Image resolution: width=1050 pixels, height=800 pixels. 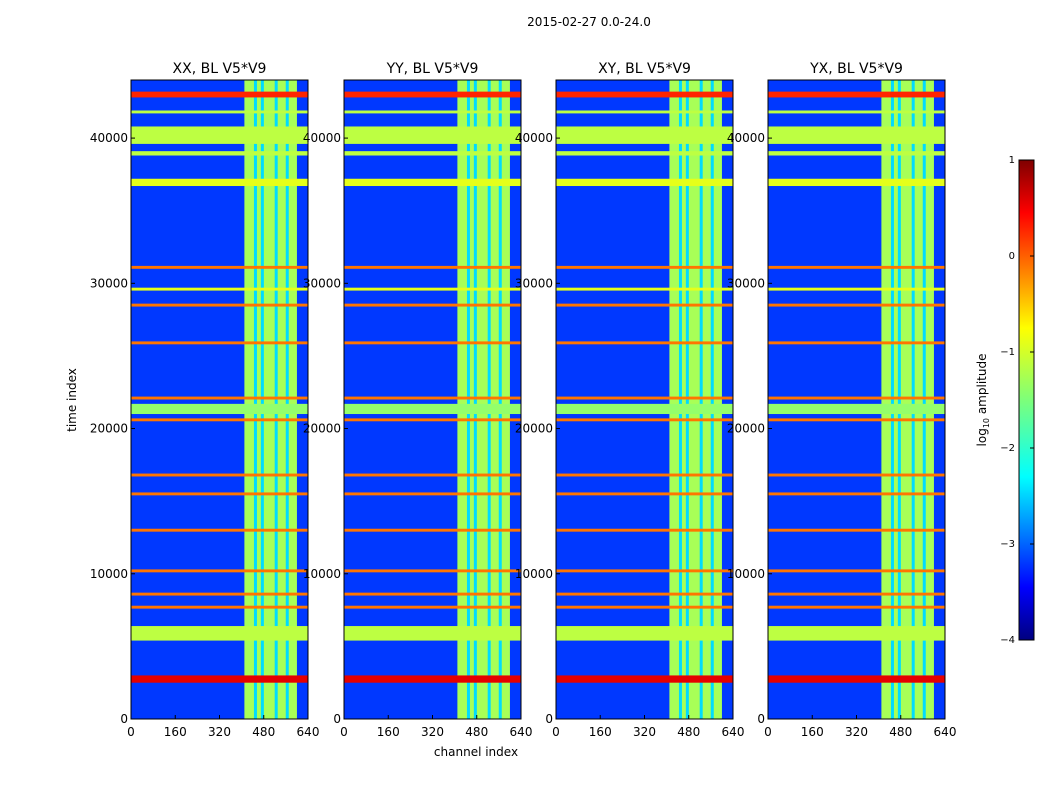 I want to click on x-axis-label: channel index, so click(x=476, y=752).